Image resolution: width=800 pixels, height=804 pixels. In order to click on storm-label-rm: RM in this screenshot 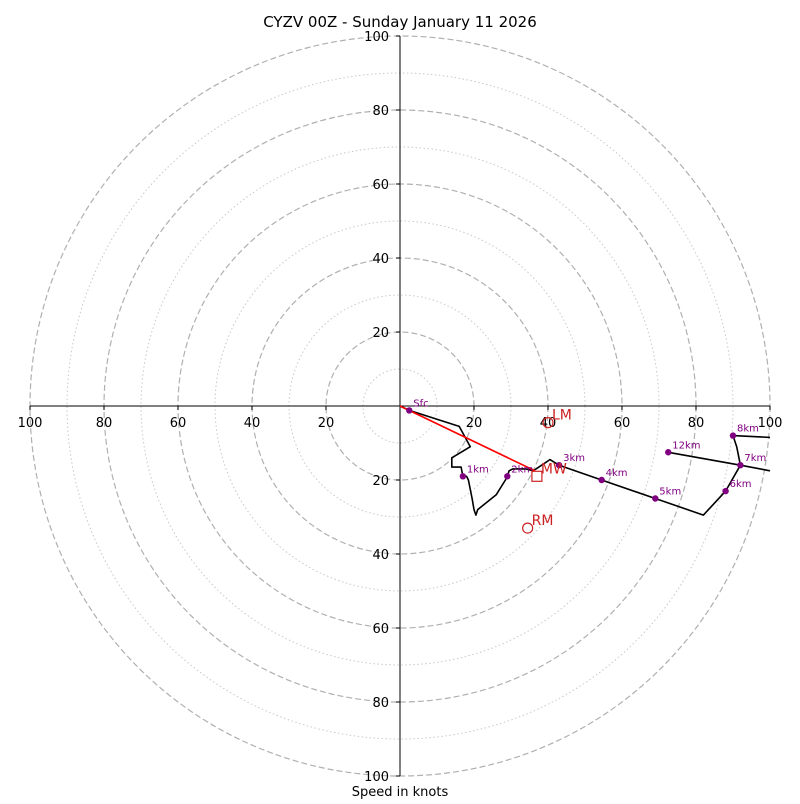, I will do `click(543, 521)`.